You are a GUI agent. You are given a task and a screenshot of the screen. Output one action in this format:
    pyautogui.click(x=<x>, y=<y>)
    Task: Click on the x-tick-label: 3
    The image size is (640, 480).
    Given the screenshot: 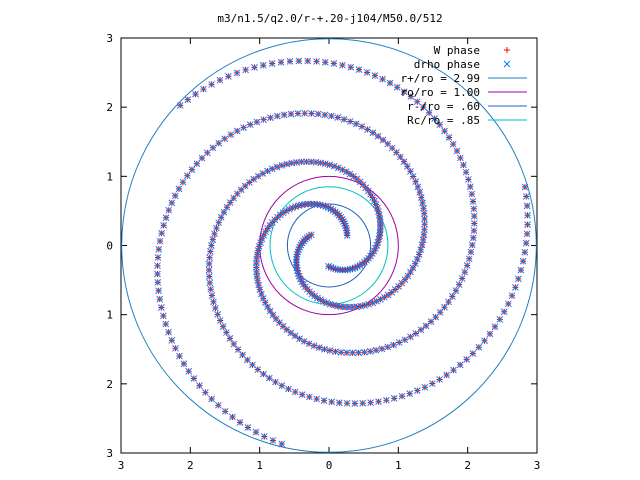 What is the action you would take?
    pyautogui.click(x=537, y=465)
    